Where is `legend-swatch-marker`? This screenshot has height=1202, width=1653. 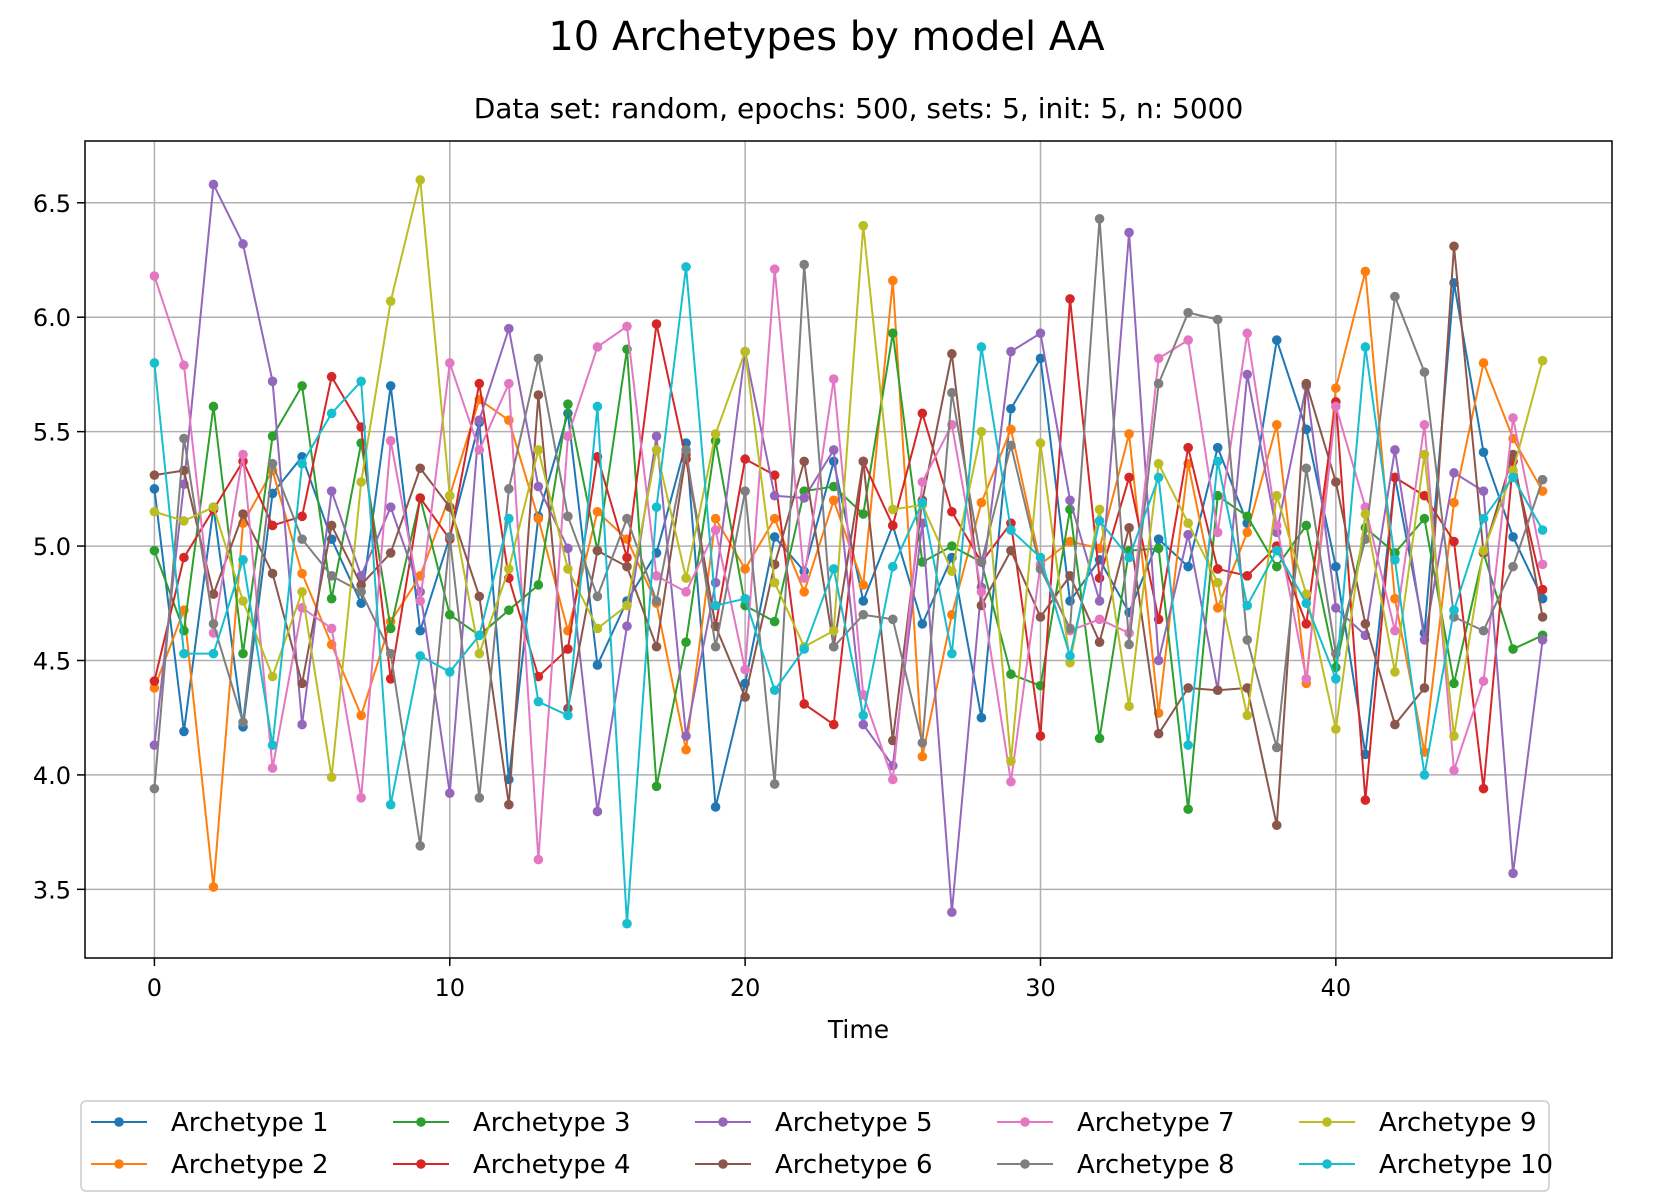 legend-swatch-marker is located at coordinates (421, 1164).